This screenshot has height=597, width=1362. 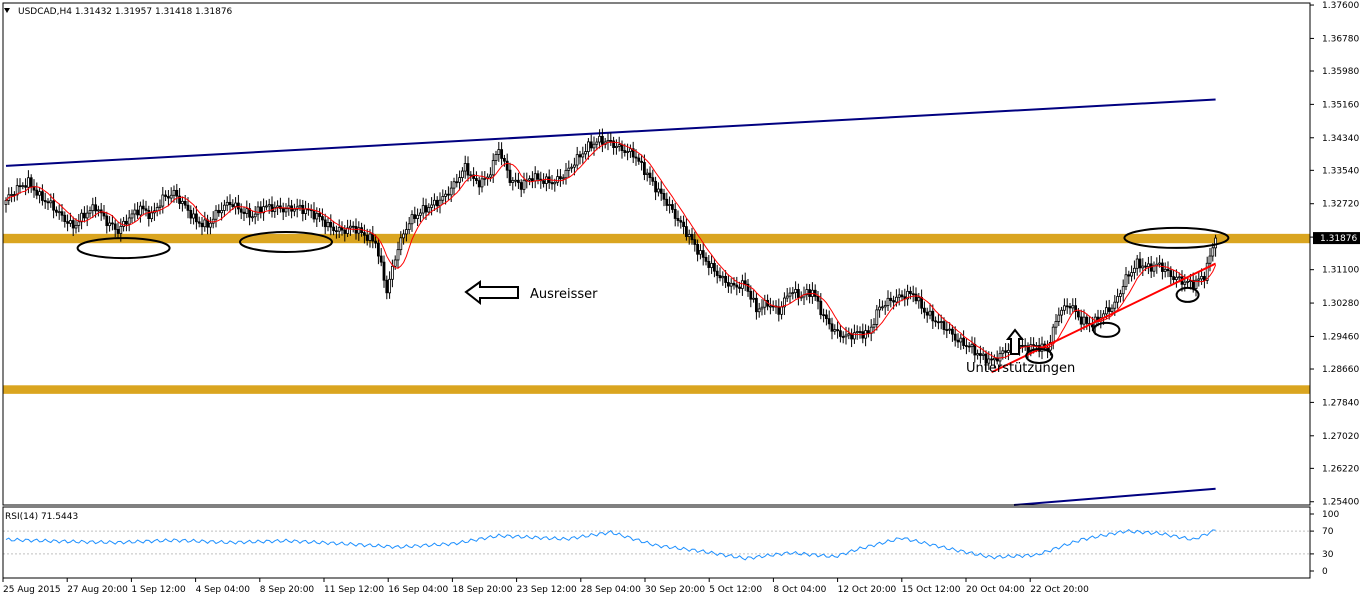 What do you see at coordinates (931, 590) in the screenshot?
I see `time-tick-label: 15 Oct 12:00` at bounding box center [931, 590].